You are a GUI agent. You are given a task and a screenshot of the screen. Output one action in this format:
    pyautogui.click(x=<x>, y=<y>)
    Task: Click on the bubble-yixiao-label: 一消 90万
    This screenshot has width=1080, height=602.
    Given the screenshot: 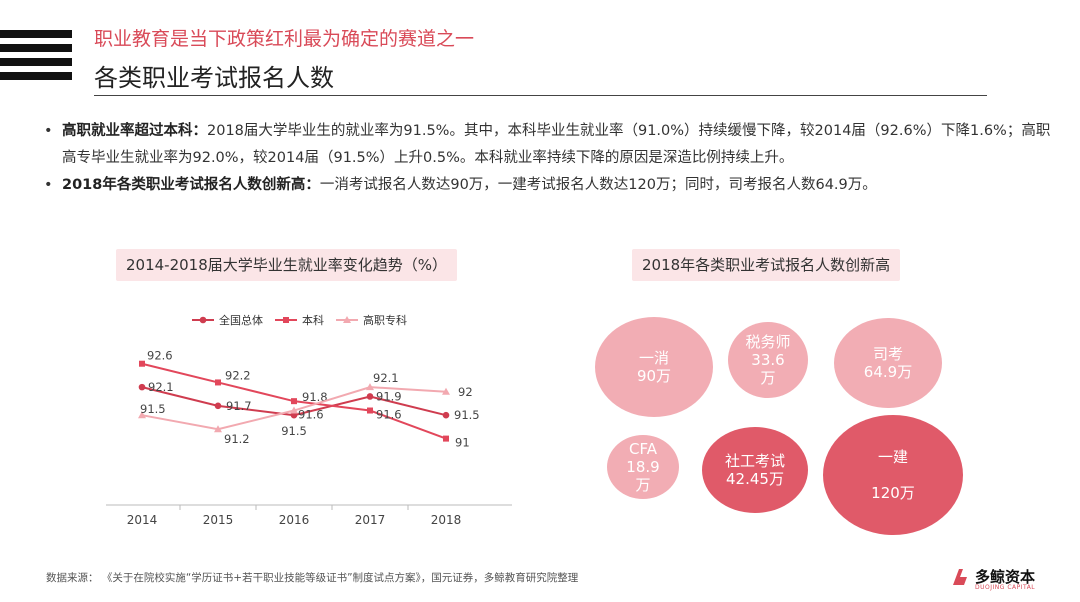 What is the action you would take?
    pyautogui.click(x=654, y=367)
    